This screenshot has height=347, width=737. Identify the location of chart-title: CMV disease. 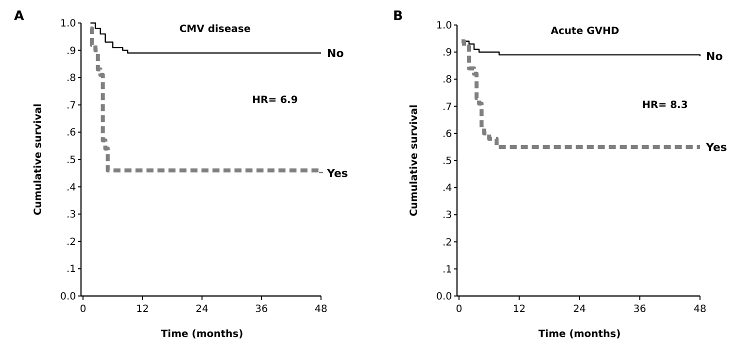
(215, 29).